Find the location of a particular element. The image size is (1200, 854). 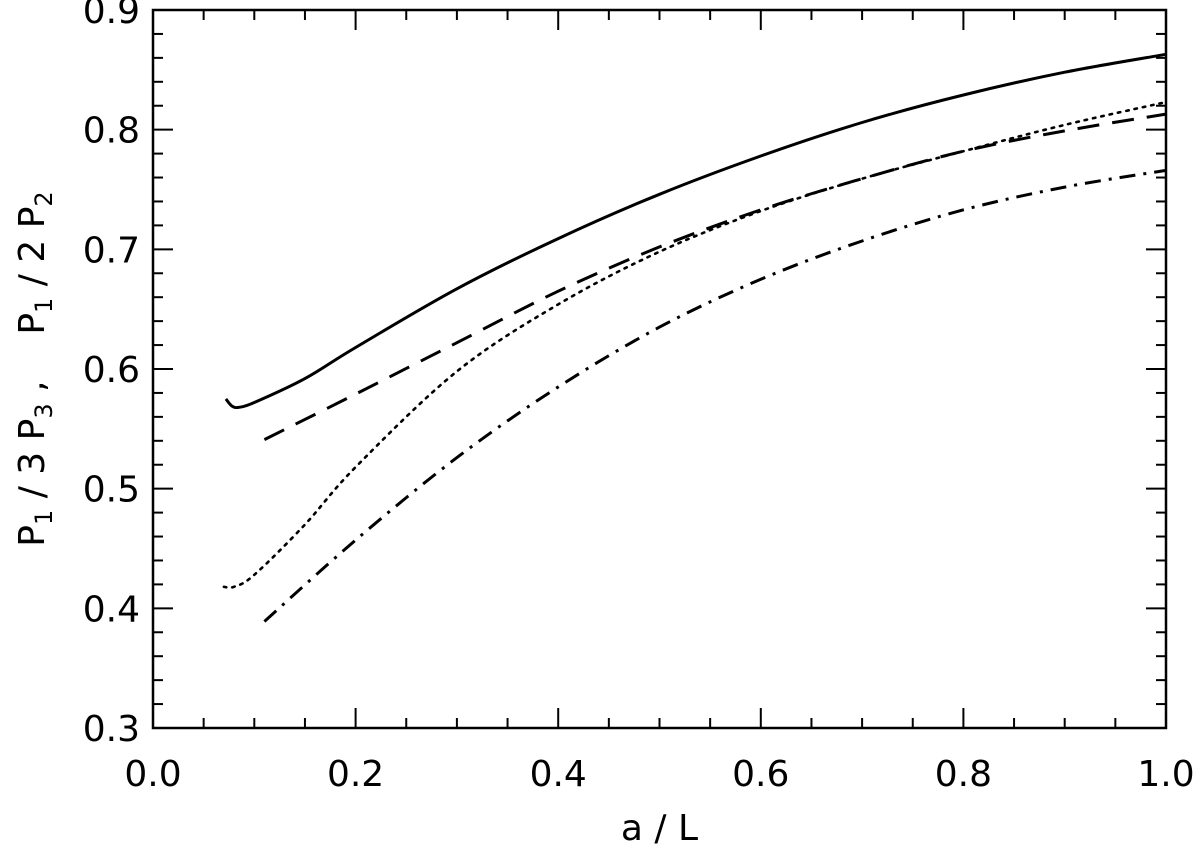

x-tick-label: 1.0 is located at coordinates (1165, 774).